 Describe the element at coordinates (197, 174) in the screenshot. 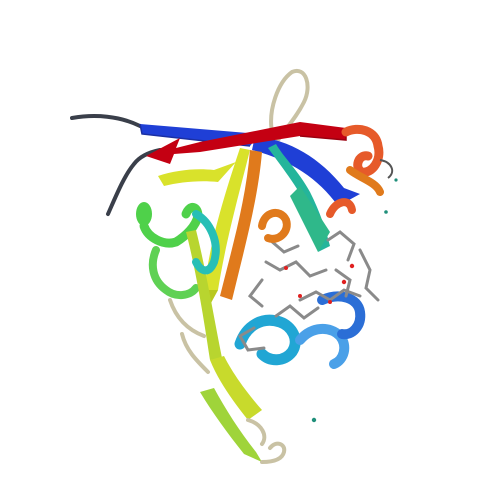

I see `yellow-left-strand` at that location.